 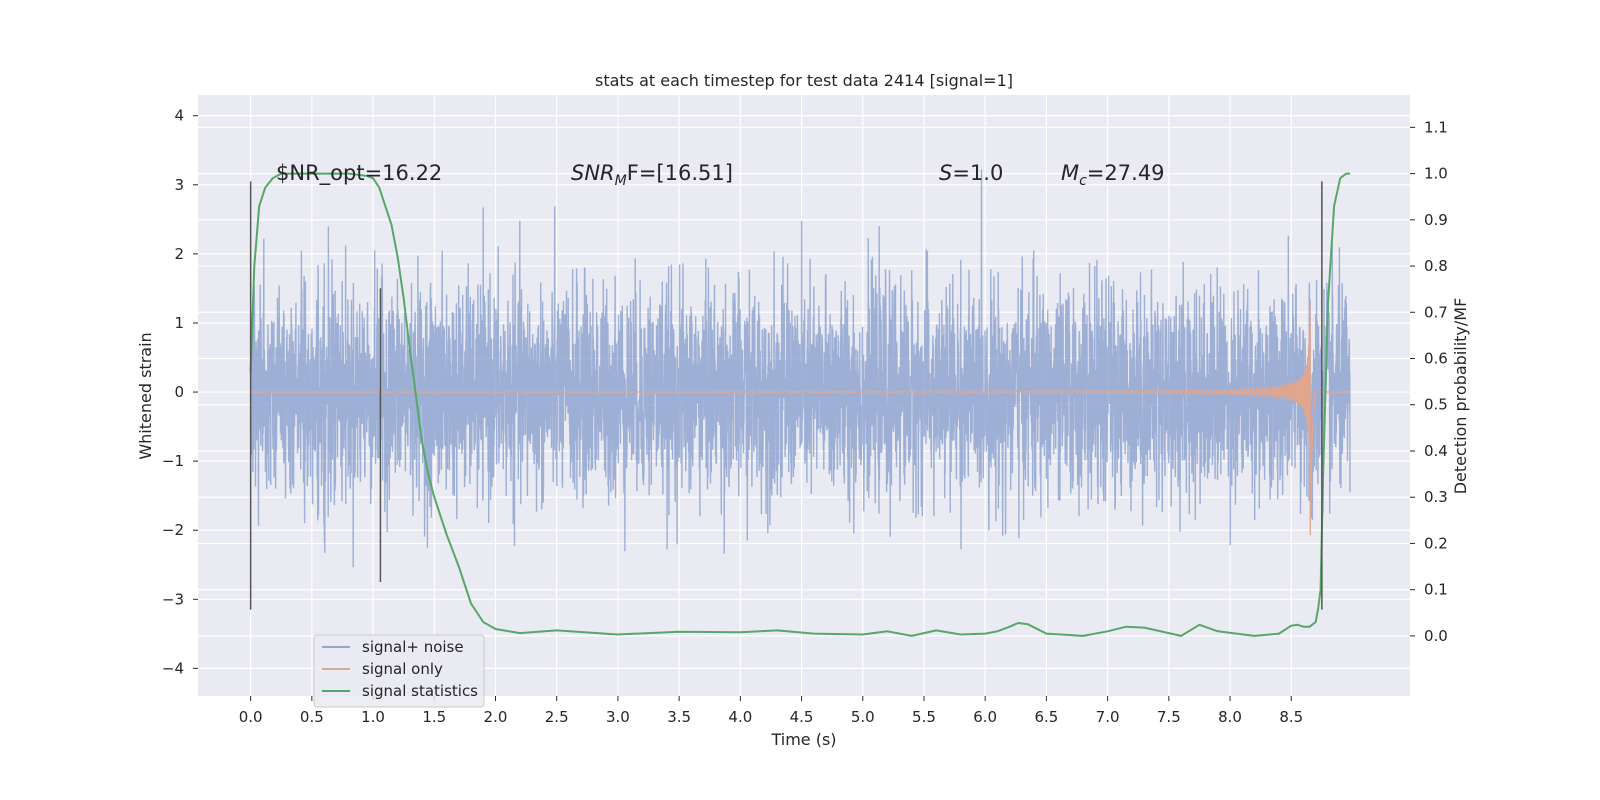 I want to click on legend-label-signal: signal only, so click(x=402, y=669).